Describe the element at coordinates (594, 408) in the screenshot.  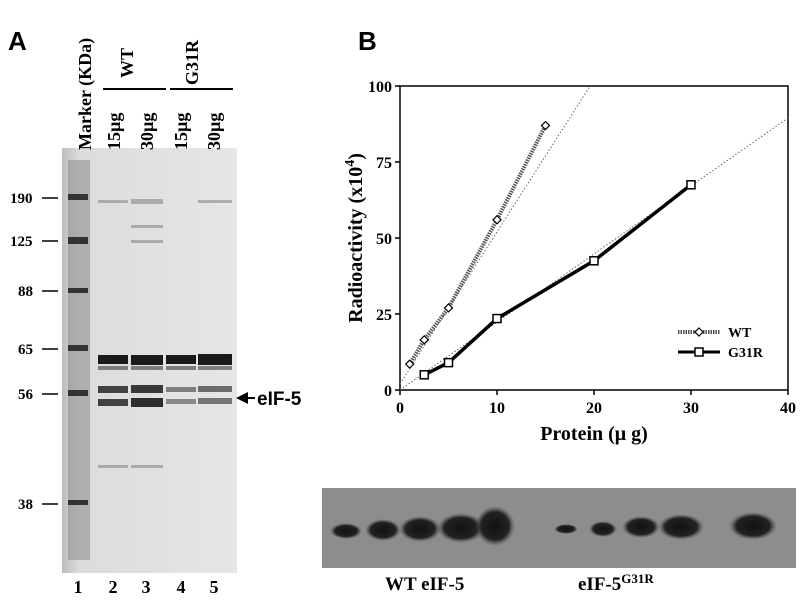
I see `x-tick-label: 20` at that location.